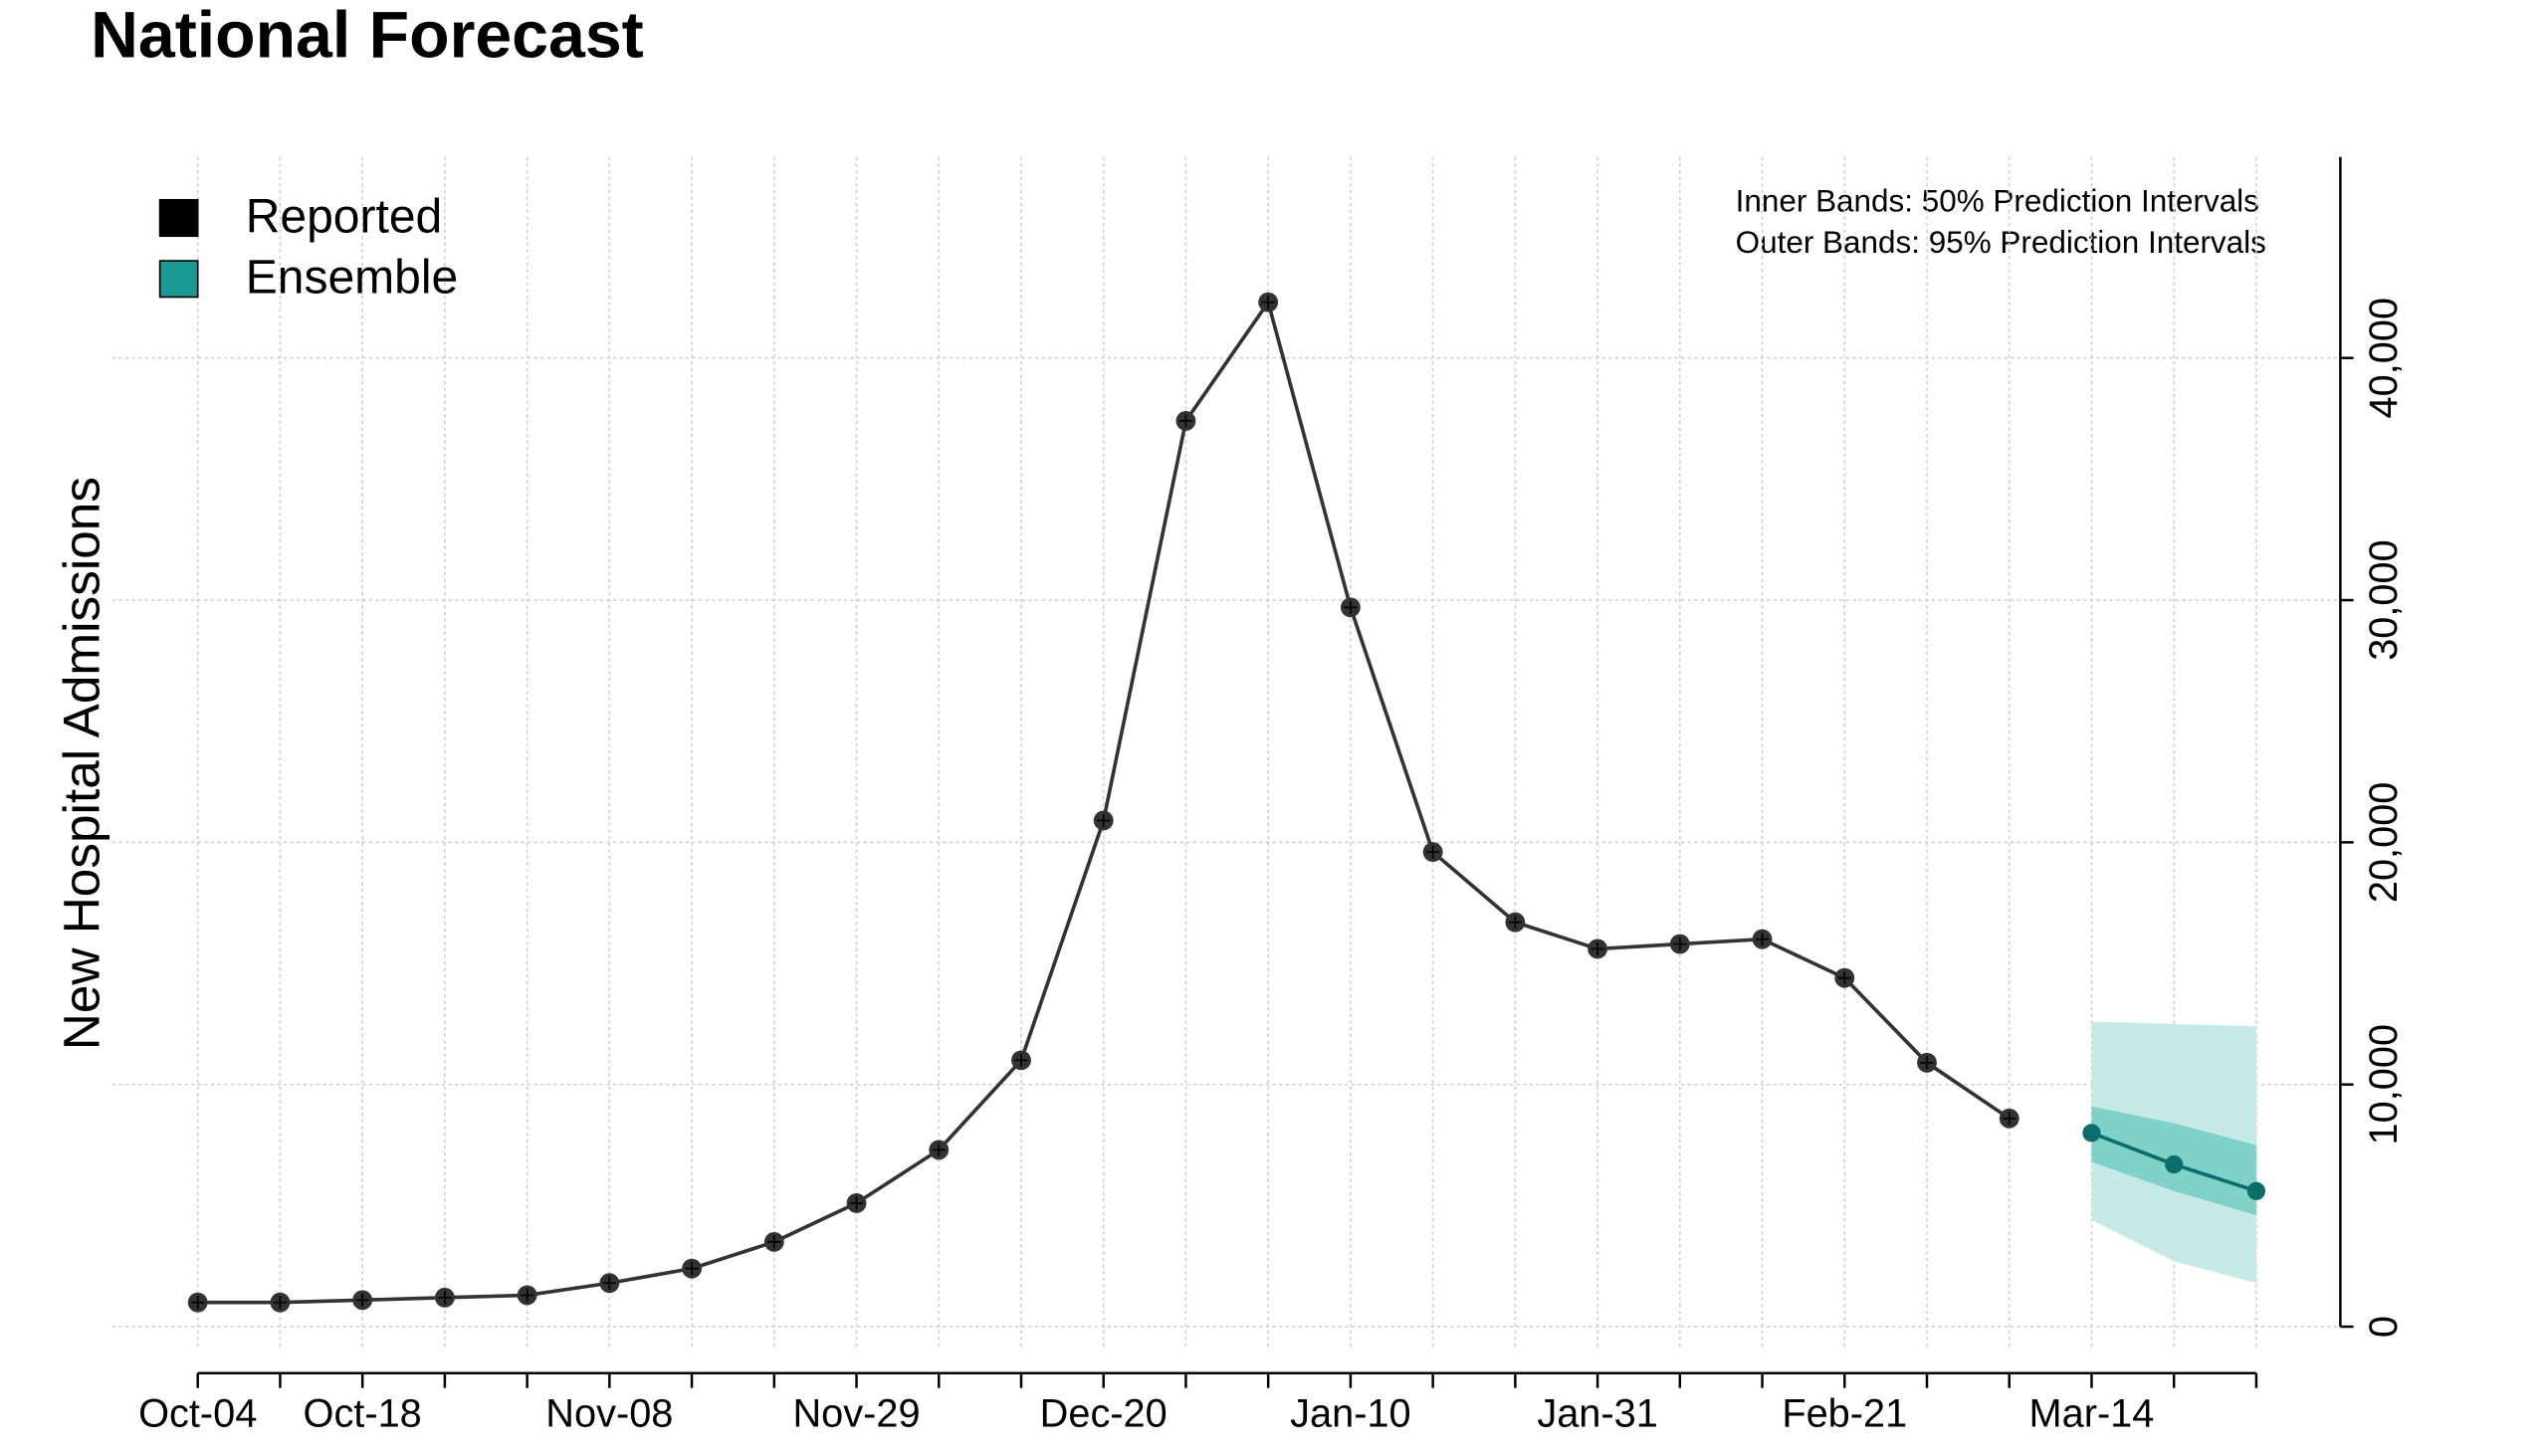  I want to click on x-tick-label: Jan-10, so click(1350, 1413).